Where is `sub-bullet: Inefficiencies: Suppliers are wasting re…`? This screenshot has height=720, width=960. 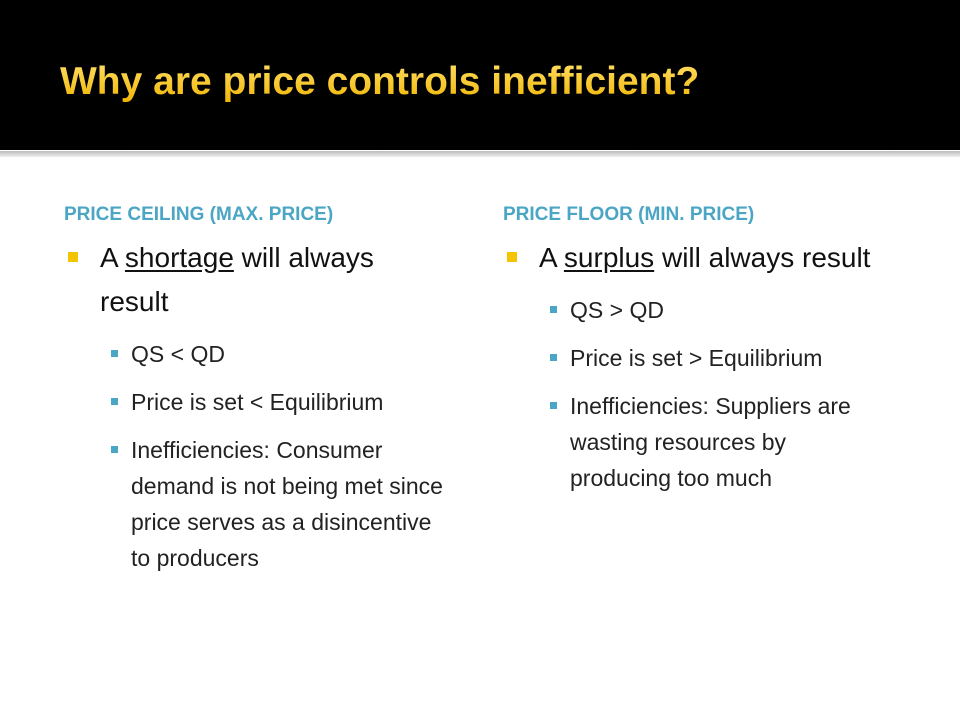
sub-bullet: Inefficiencies: Suppliers are wasting re… is located at coordinates (696, 442).